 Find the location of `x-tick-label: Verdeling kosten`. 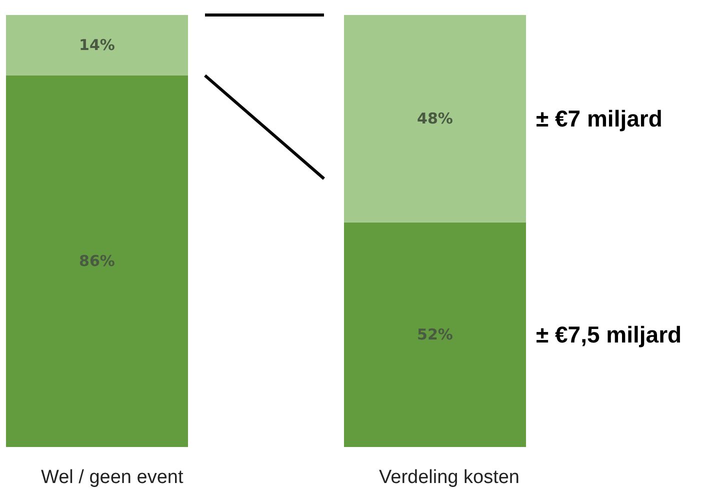

x-tick-label: Verdeling kosten is located at coordinates (449, 477).